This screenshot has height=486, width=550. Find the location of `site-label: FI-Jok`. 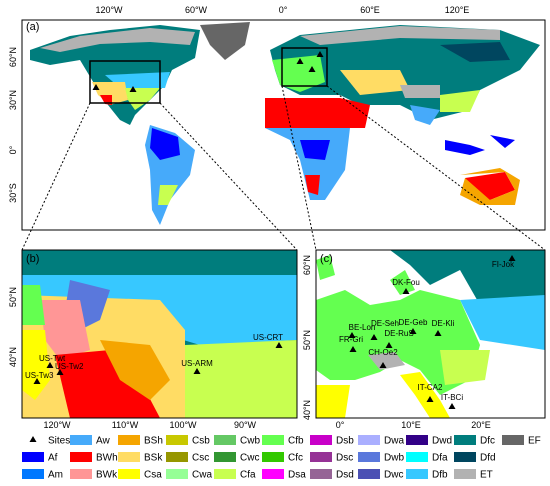

site-label: FI-Jok is located at coordinates (503, 264).